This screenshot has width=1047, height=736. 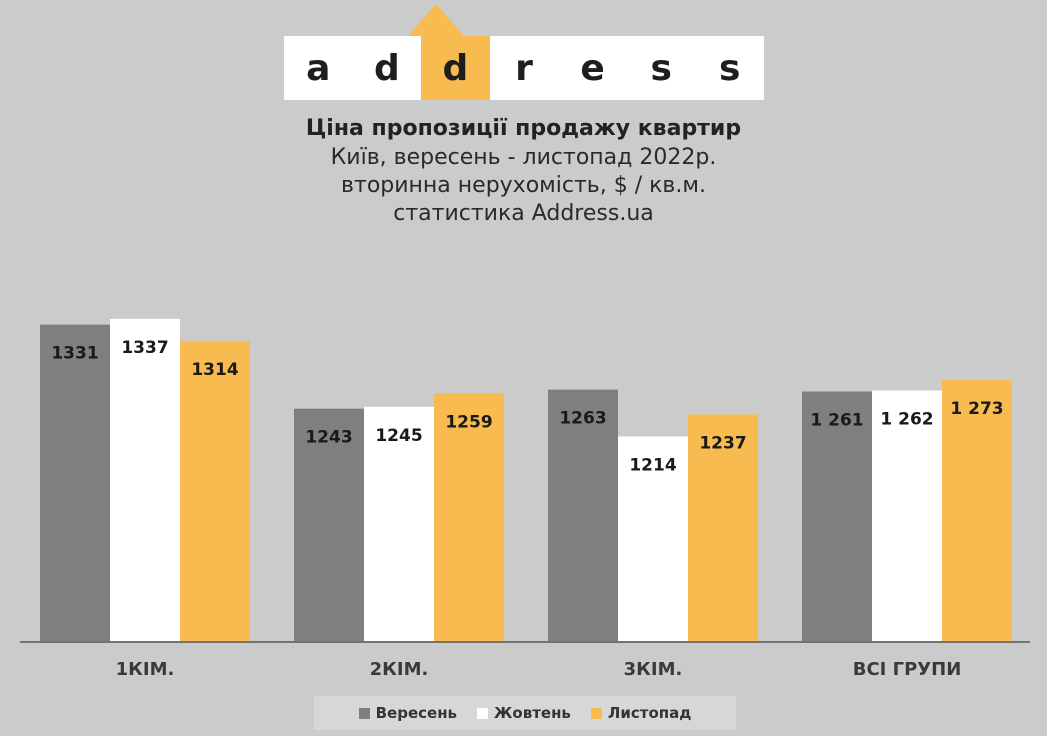 What do you see at coordinates (907, 669) in the screenshot?
I see `category-label: ВСІ ГРУПИ` at bounding box center [907, 669].